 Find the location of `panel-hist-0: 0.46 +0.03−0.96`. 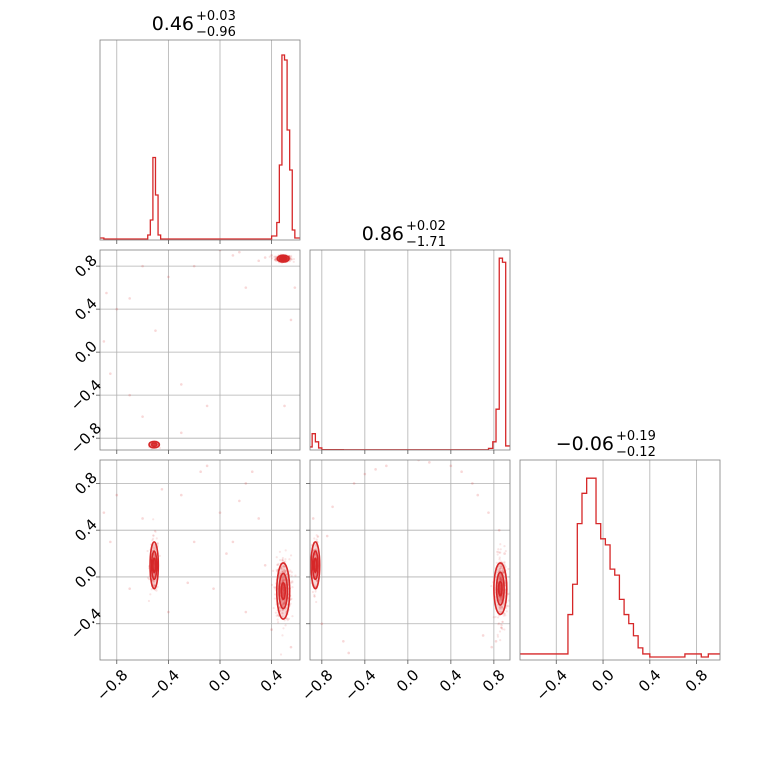

panel-hist-0: 0.46 +0.03−0.96 is located at coordinates (200, 126).